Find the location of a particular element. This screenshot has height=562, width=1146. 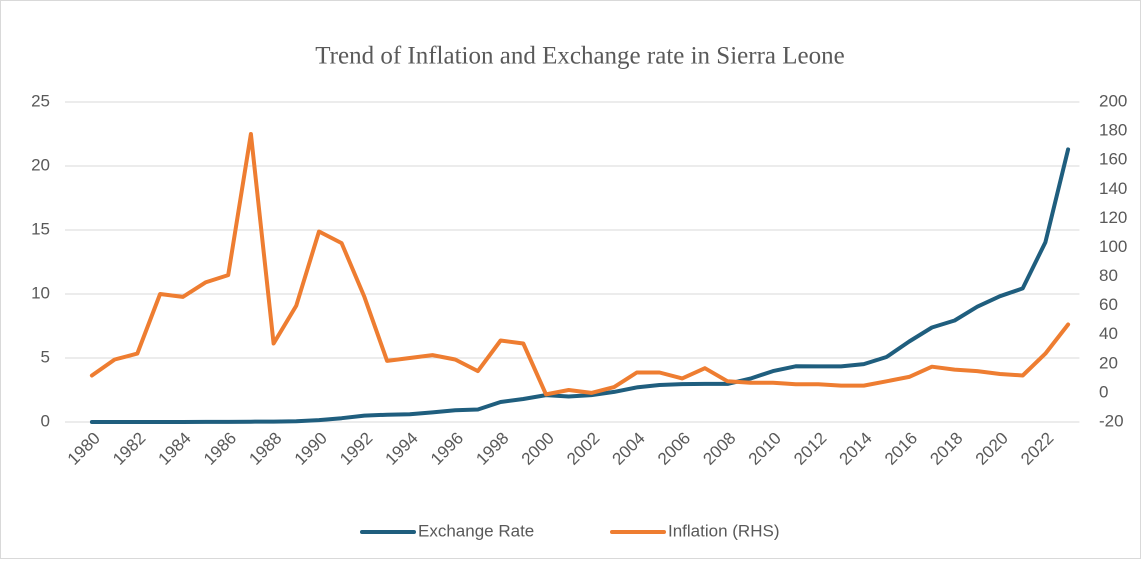

y2-tick-label: 200 is located at coordinates (1113, 100).